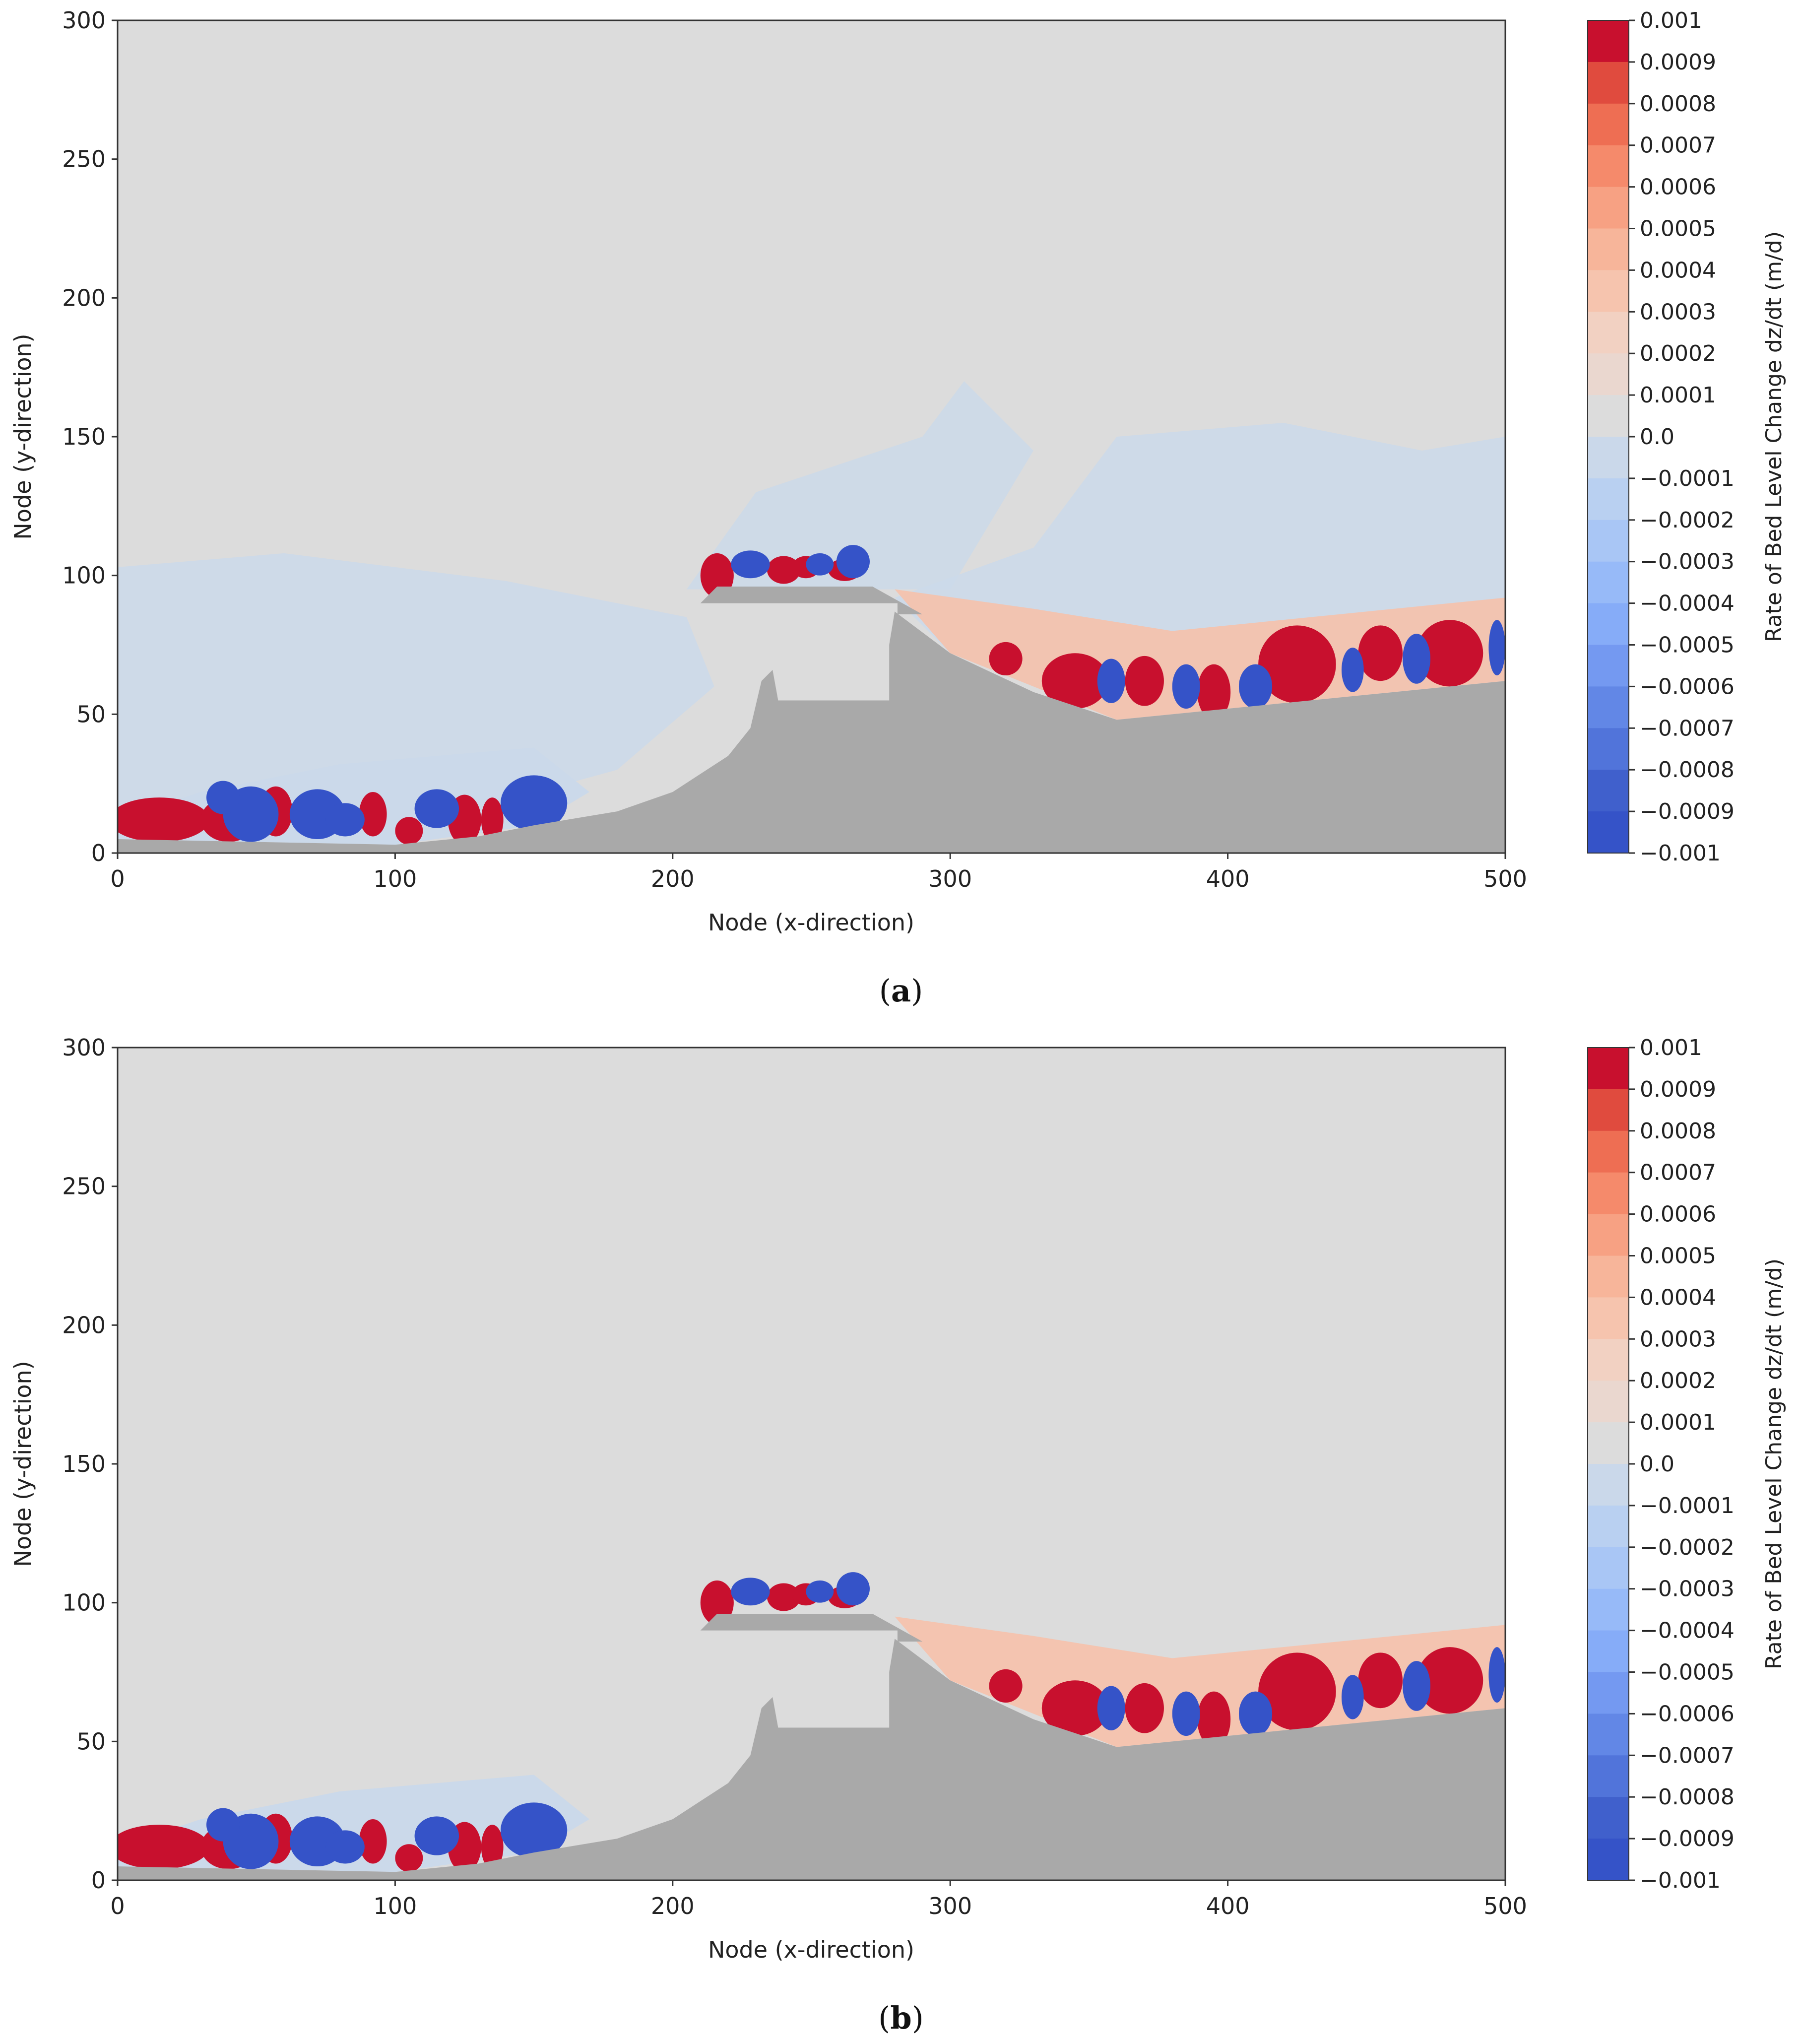 Image resolution: width=1802 pixels, height=2044 pixels. Describe the element at coordinates (1417, 1686) in the screenshot. I see `erosion-patch-e4` at that location.